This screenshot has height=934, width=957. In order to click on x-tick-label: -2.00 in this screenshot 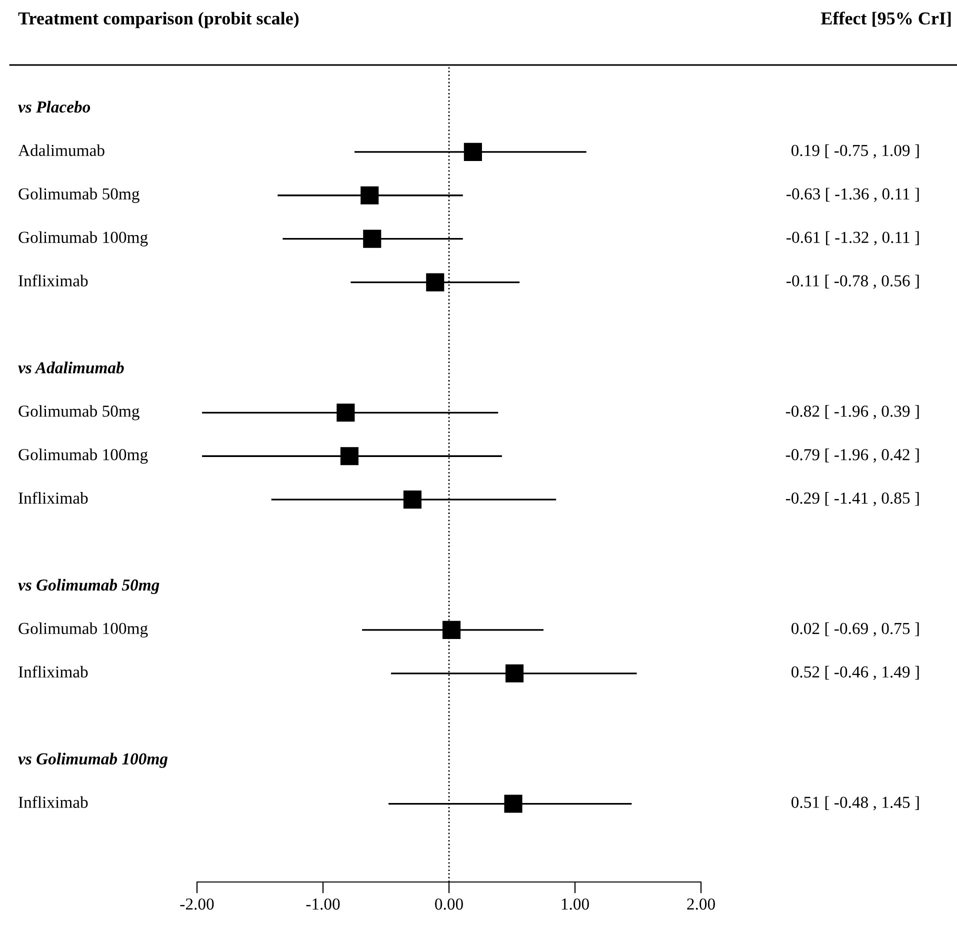, I will do `click(197, 904)`.